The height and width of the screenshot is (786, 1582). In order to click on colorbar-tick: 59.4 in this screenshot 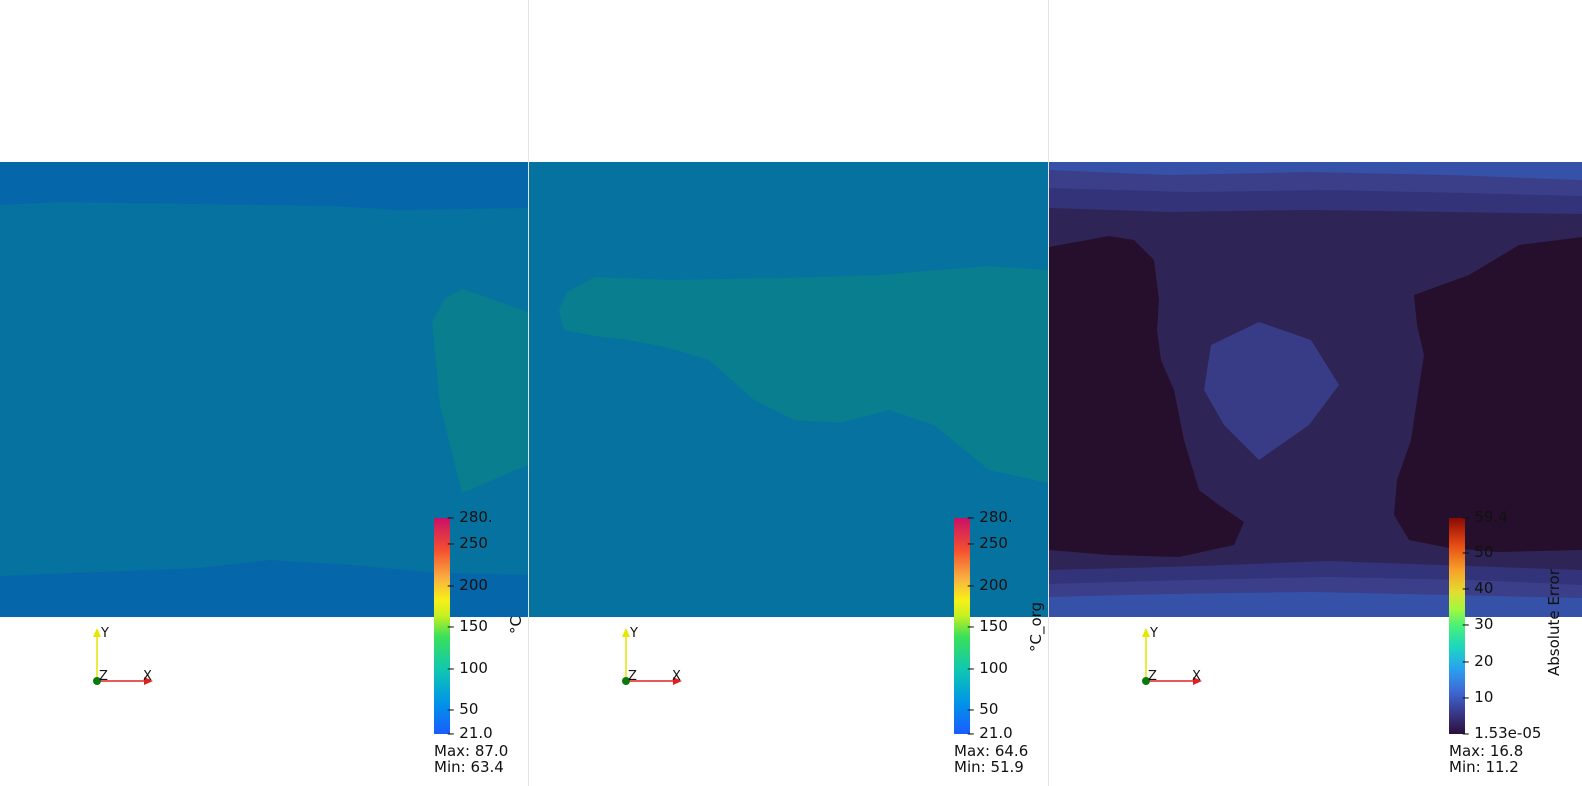, I will do `click(1491, 517)`.